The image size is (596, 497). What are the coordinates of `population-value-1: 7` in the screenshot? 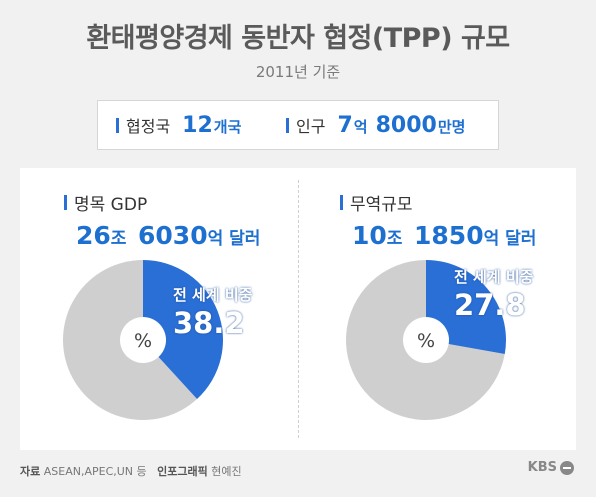 It's located at (345, 125).